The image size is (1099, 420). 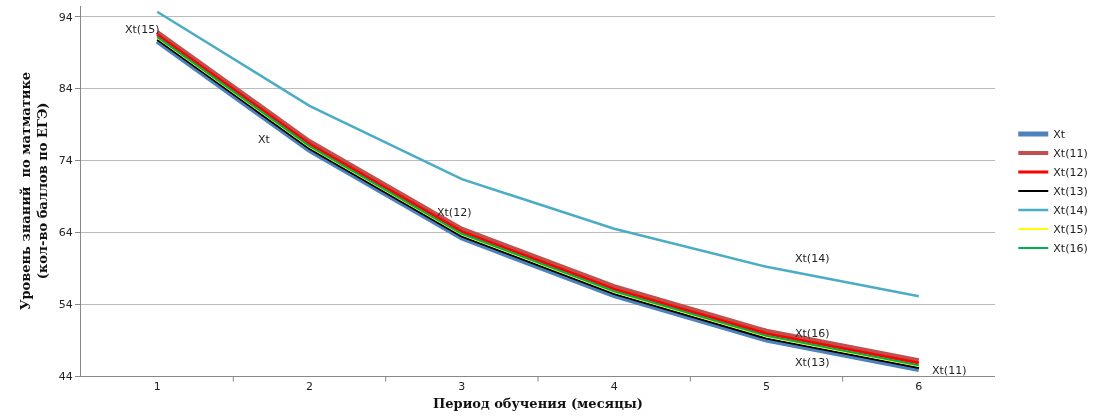 What do you see at coordinates (65, 233) in the screenshot?
I see `y-tick-label: 64` at bounding box center [65, 233].